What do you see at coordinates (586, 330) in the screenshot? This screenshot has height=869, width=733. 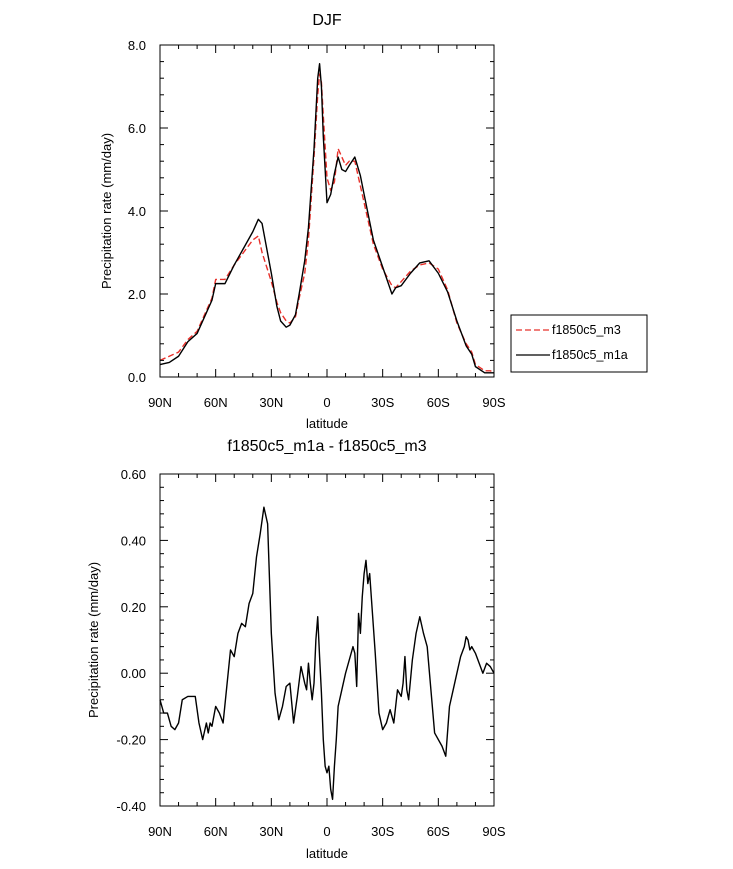 I see `legend-label-m3: f1850c5_m3` at bounding box center [586, 330].